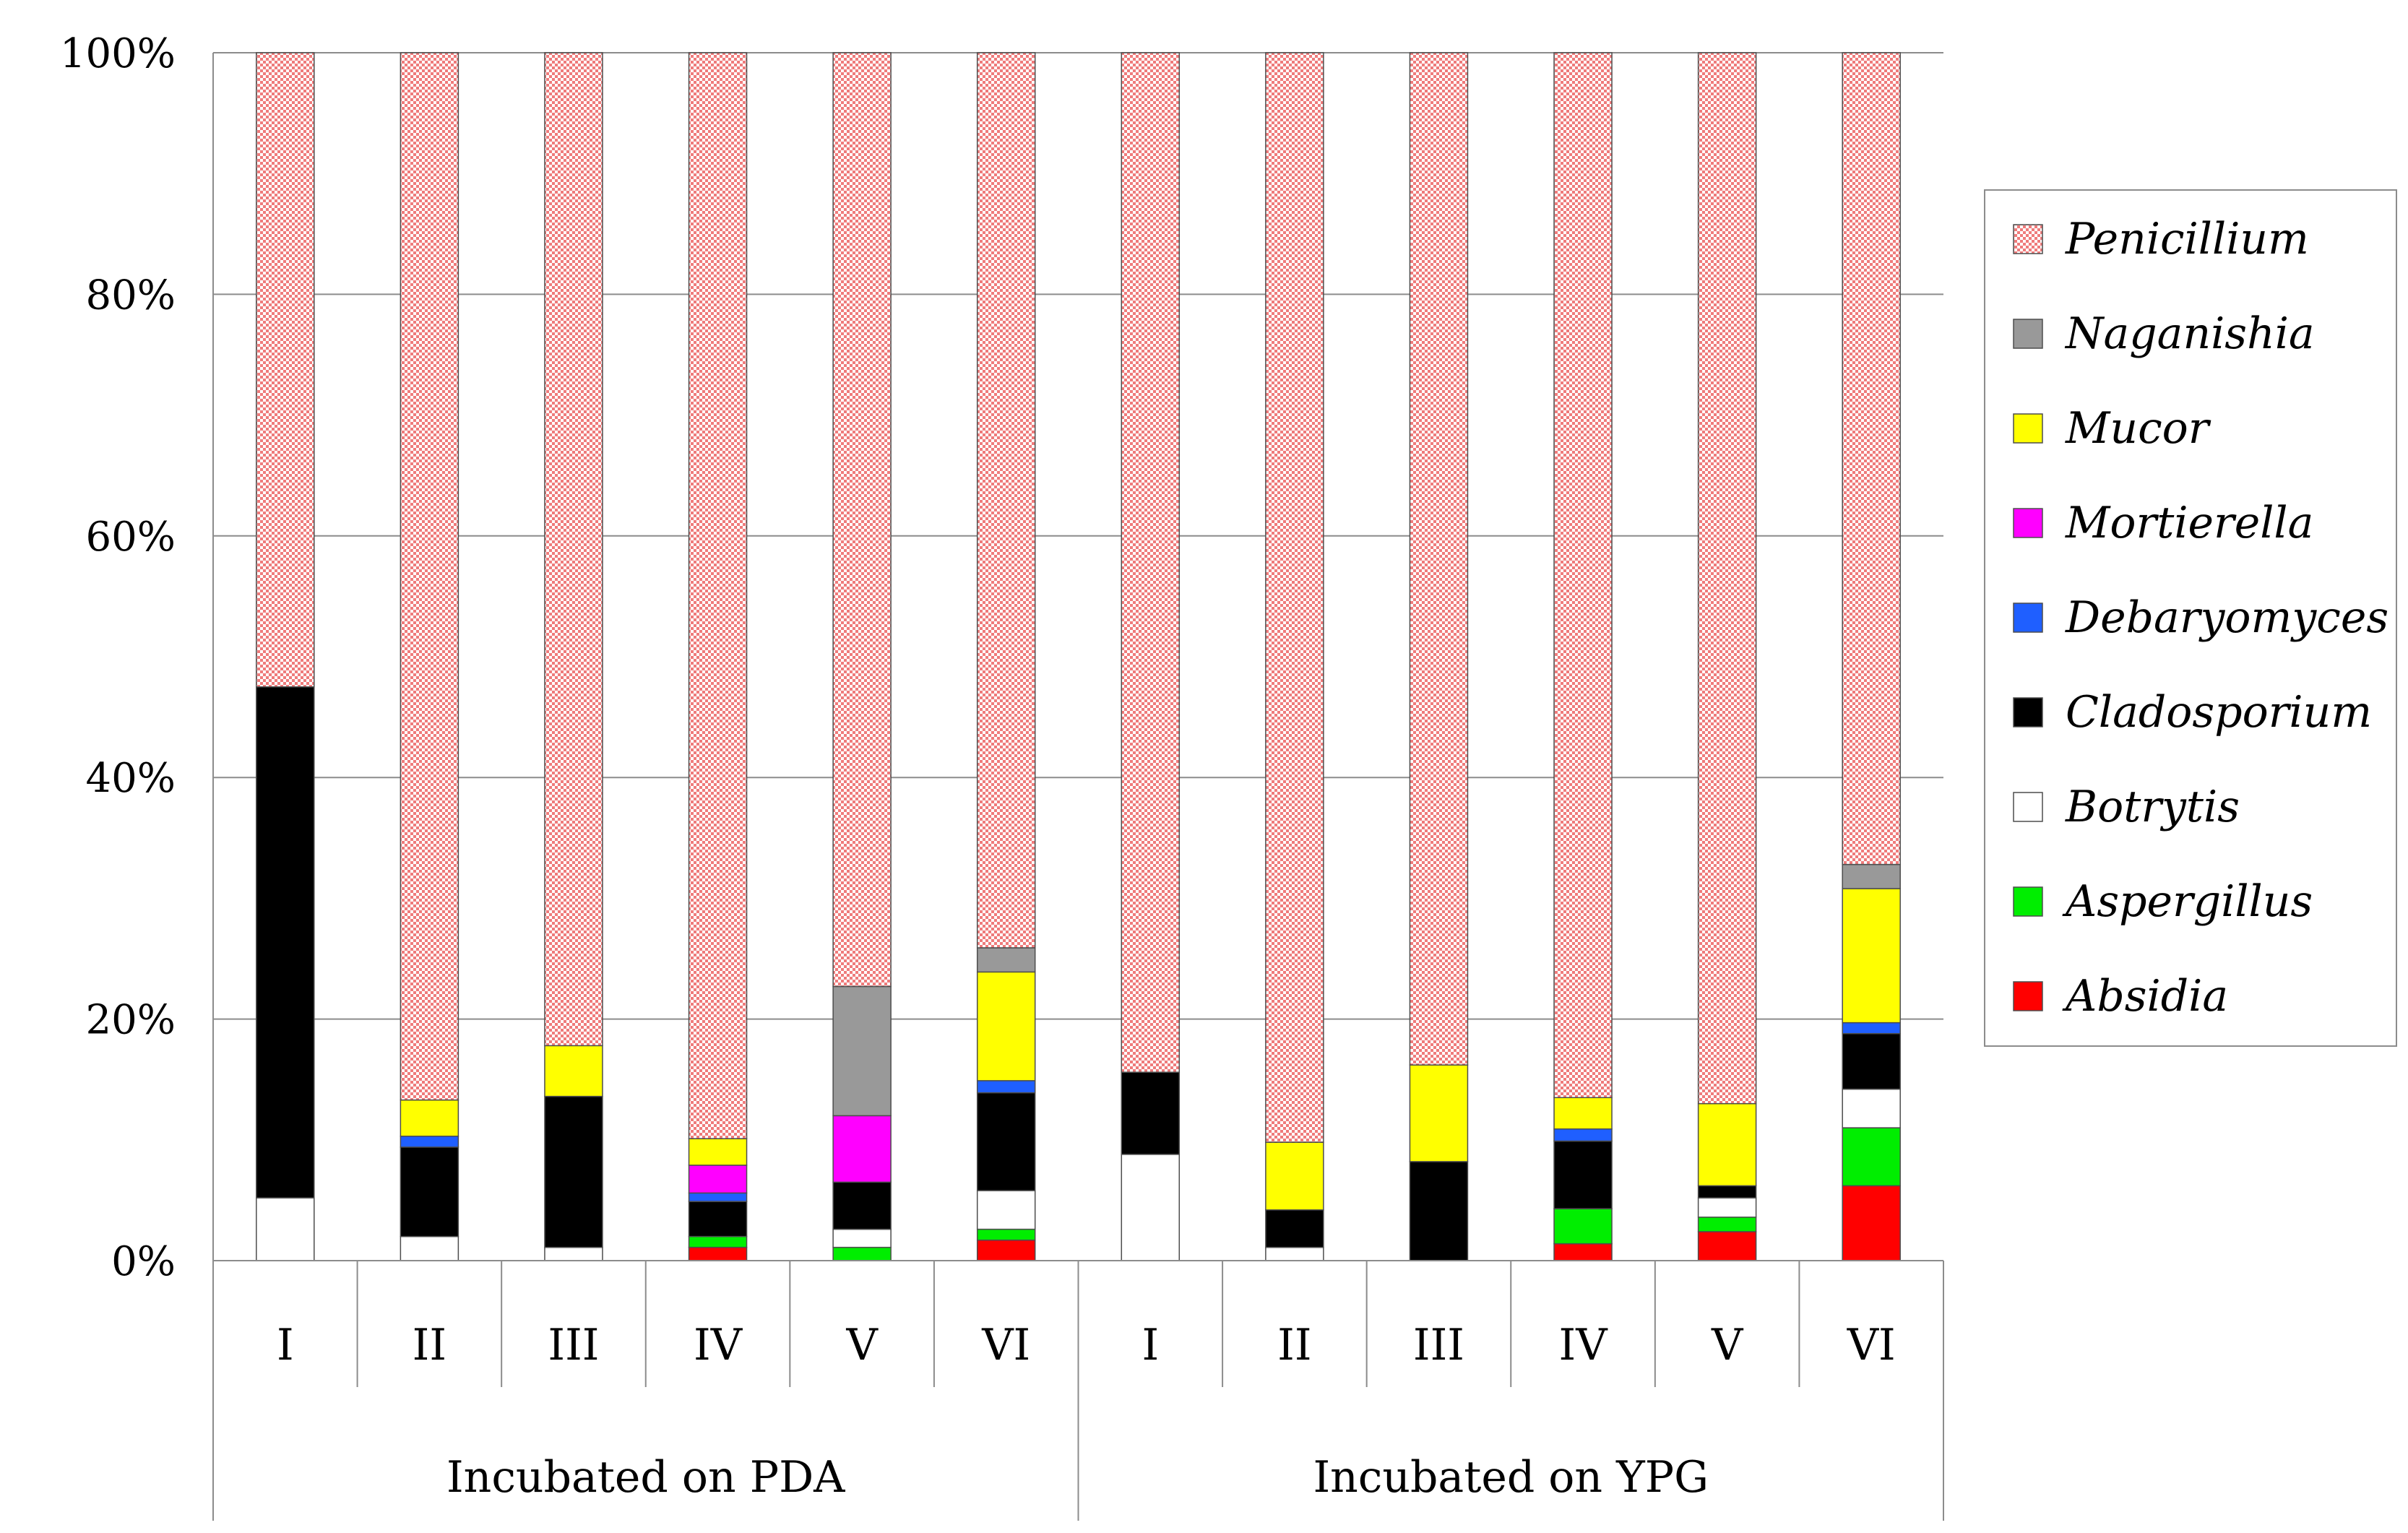  I want to click on bar-aspergillus-ypg-VI, so click(1871, 1157).